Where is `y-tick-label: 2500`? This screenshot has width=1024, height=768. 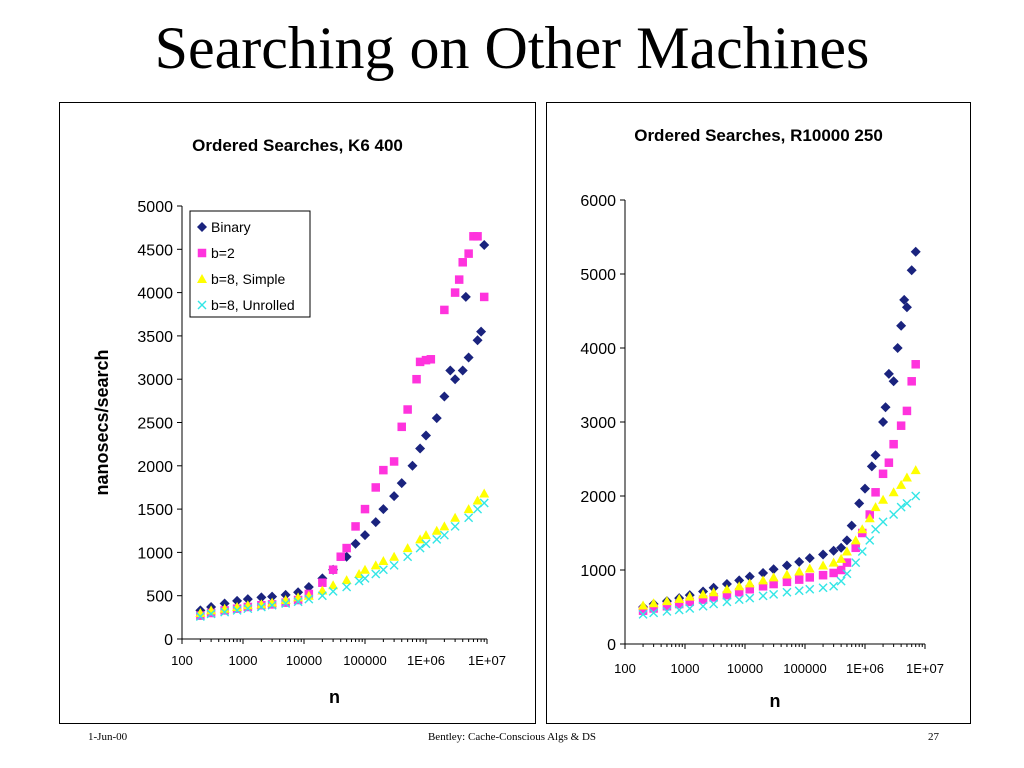
y-tick-label: 2500 is located at coordinates (155, 424).